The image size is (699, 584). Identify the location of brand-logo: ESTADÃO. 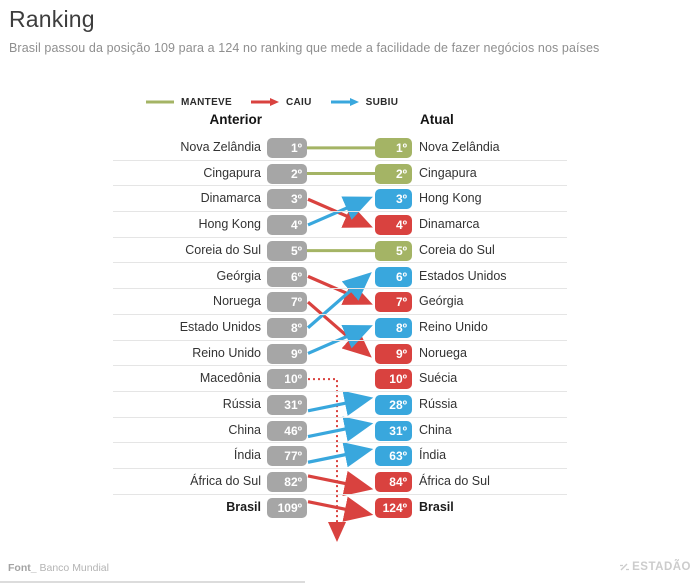
(655, 567).